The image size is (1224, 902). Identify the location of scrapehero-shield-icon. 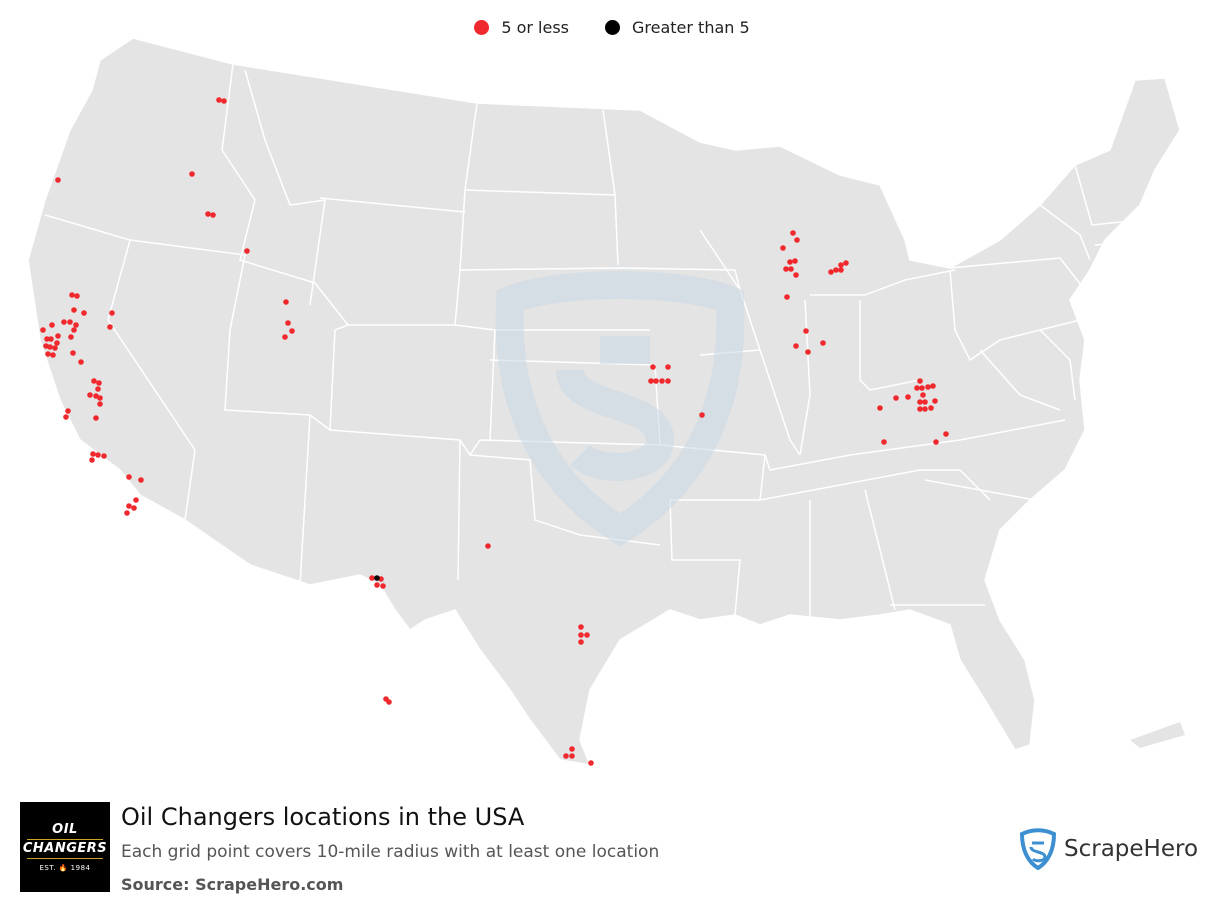
(1038, 849).